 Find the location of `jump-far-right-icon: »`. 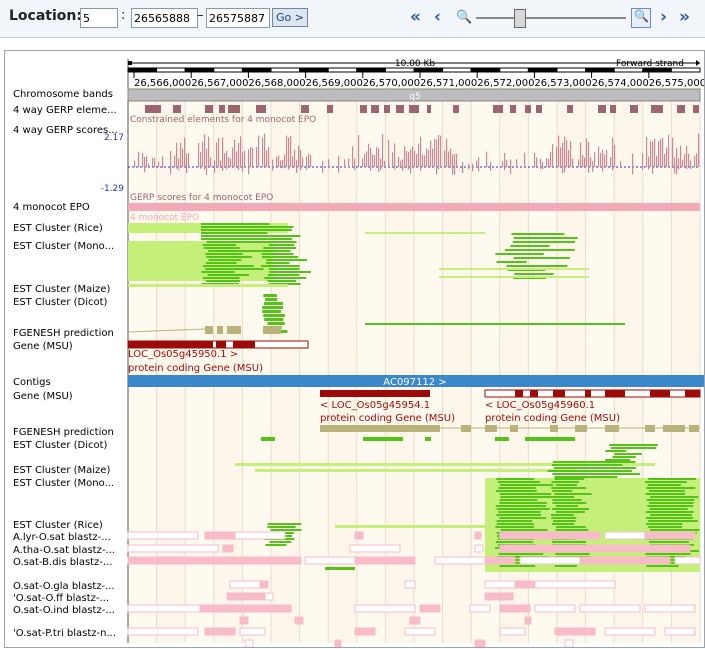

jump-far-right-icon: » is located at coordinates (684, 17).